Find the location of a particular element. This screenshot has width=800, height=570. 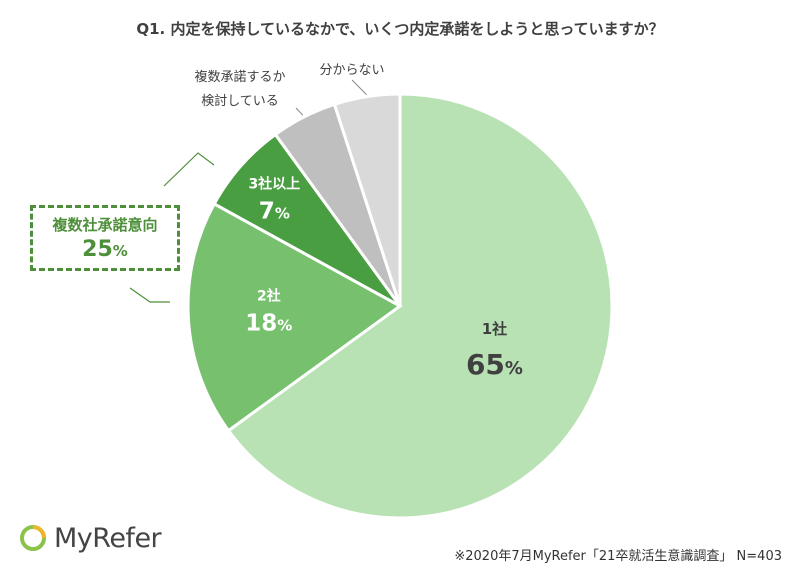

chart-title: Q1. 内定を保持しているなかで、いくつ内定承諾をしようと思っていますか？ is located at coordinates (400, 29).